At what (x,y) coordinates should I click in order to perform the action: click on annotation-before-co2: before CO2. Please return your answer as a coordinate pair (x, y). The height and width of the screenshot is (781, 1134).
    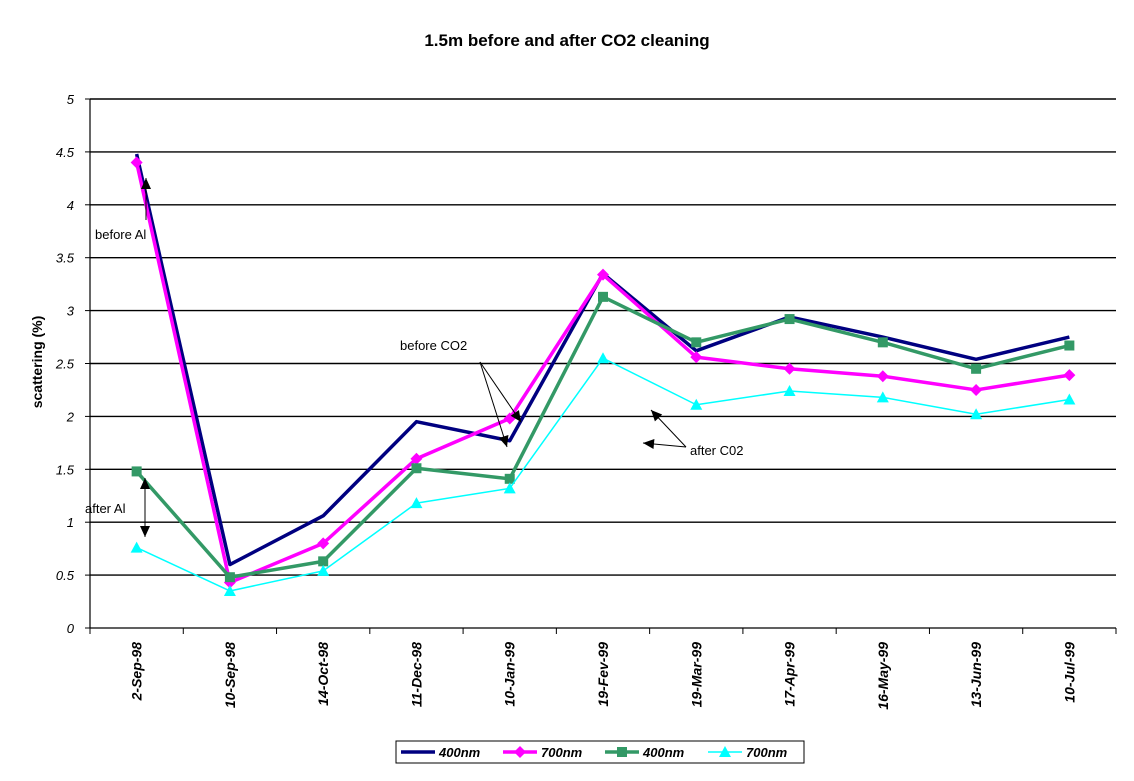
    Looking at the image, I should click on (433, 345).